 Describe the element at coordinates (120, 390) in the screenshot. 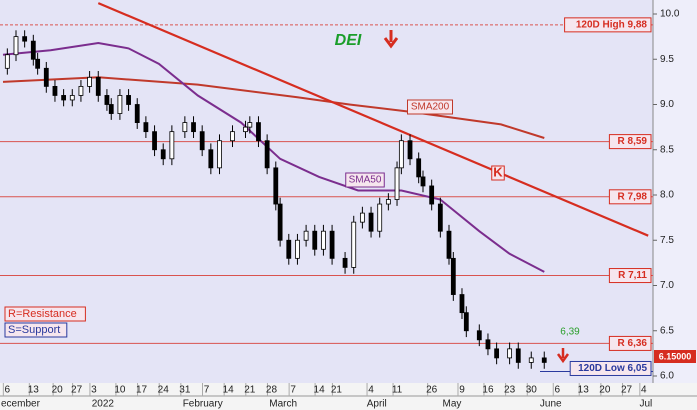

I see `x-tick-label: 10` at that location.